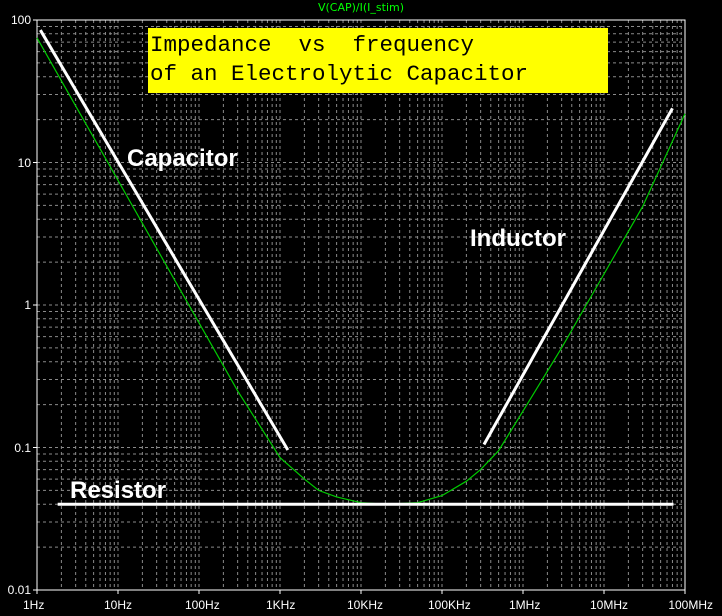 The image size is (722, 616). What do you see at coordinates (361, 7) in the screenshot?
I see `series-title: V(CAP)/I(I_stim)` at bounding box center [361, 7].